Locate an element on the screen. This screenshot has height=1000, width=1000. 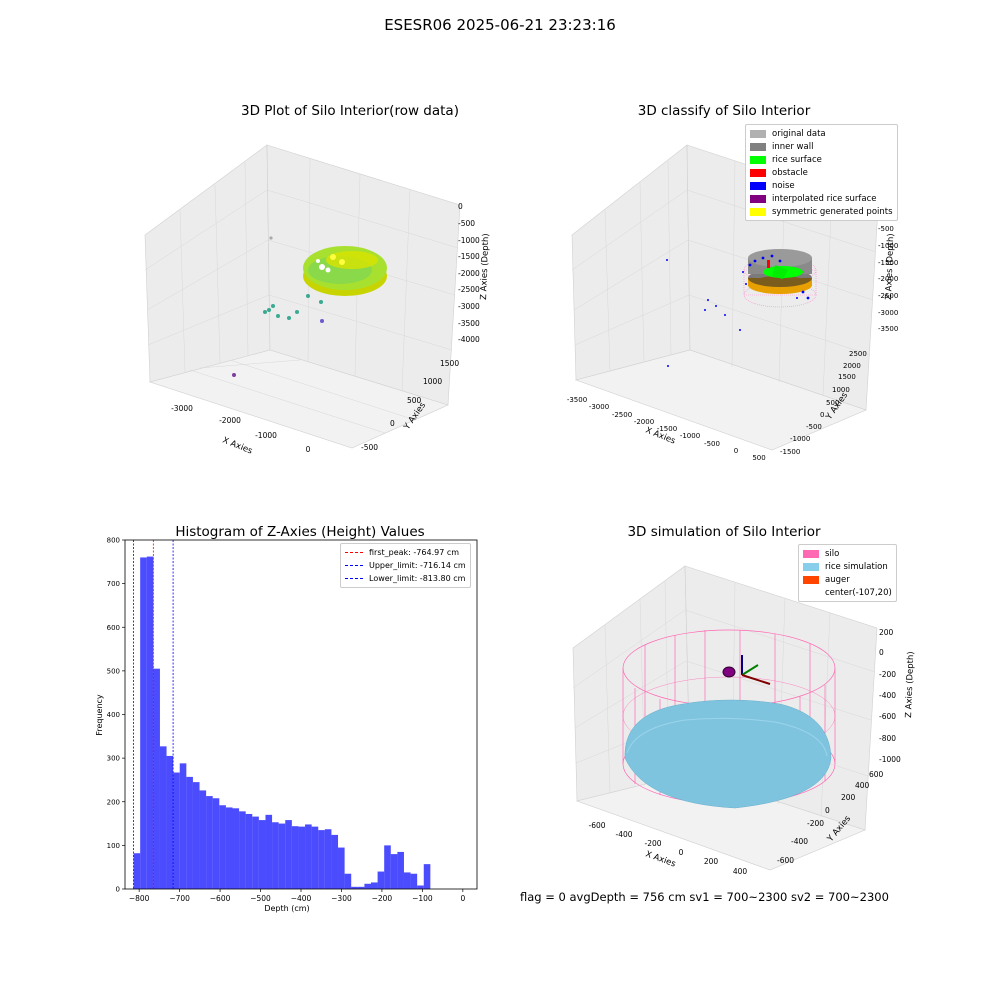
legend-entry: inner wall is located at coordinates (821, 146).